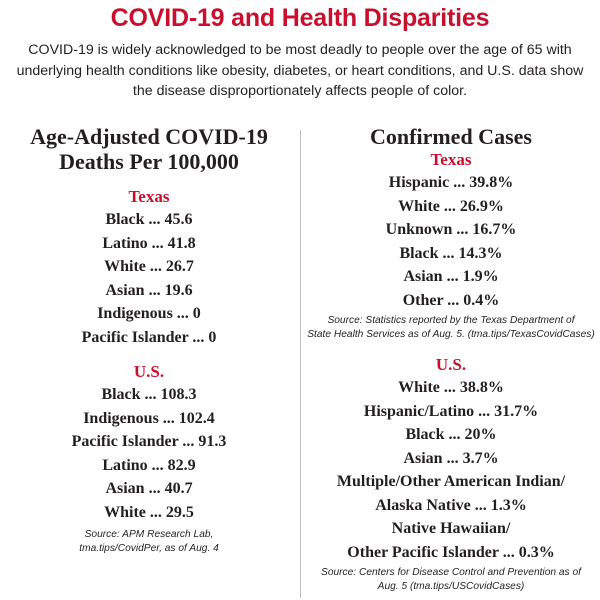  What do you see at coordinates (451, 411) in the screenshot?
I see `cases-us-row: Hispanic/Latino ... 31.7%` at bounding box center [451, 411].